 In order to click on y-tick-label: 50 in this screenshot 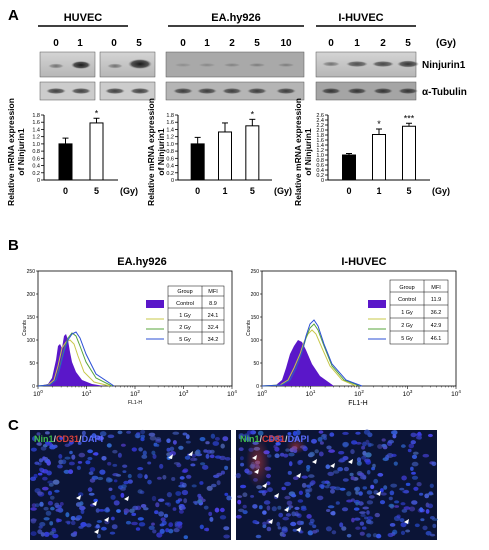, I will do `click(32, 364)`.